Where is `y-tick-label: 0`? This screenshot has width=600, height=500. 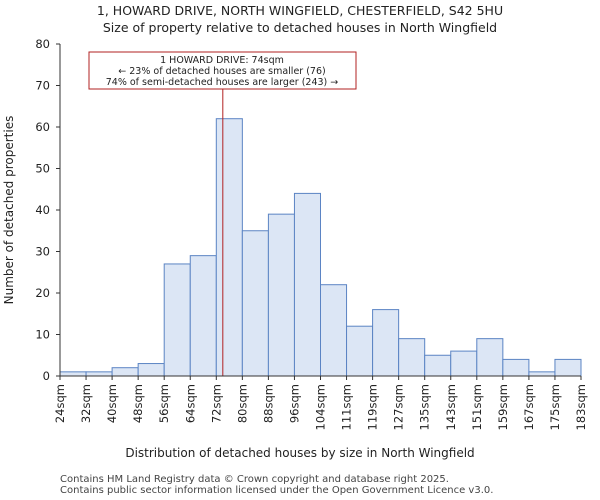 y-tick-label: 0 is located at coordinates (46, 376).